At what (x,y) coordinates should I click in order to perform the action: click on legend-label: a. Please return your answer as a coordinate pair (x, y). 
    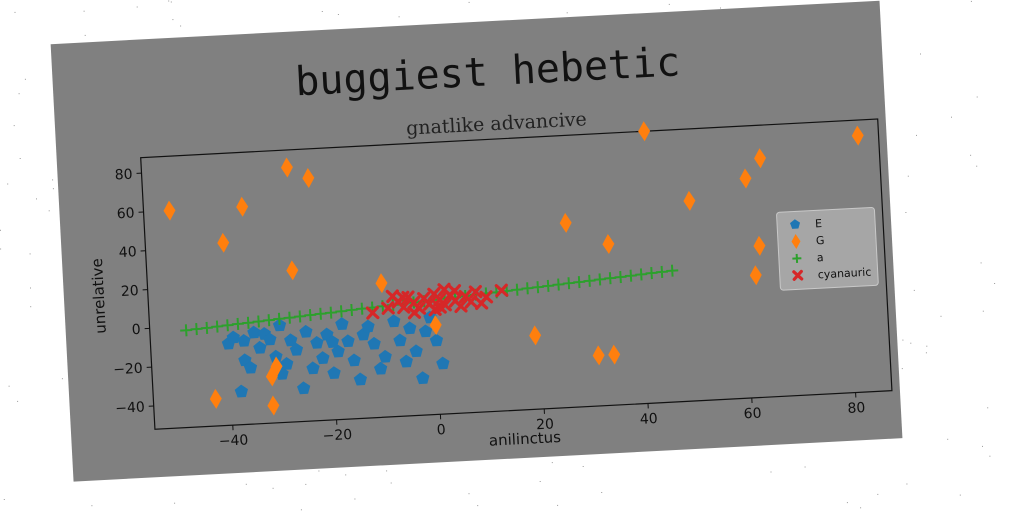
    Looking at the image, I should click on (820, 257).